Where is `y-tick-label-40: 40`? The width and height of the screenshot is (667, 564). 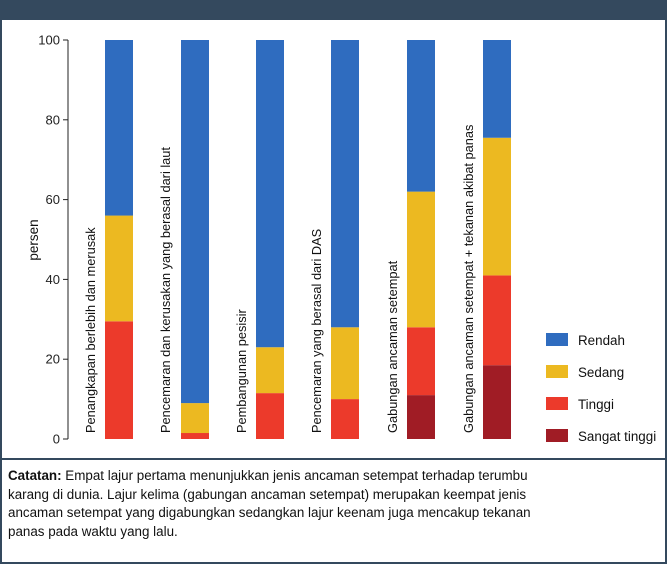 y-tick-label-40: 40 is located at coordinates (53, 279).